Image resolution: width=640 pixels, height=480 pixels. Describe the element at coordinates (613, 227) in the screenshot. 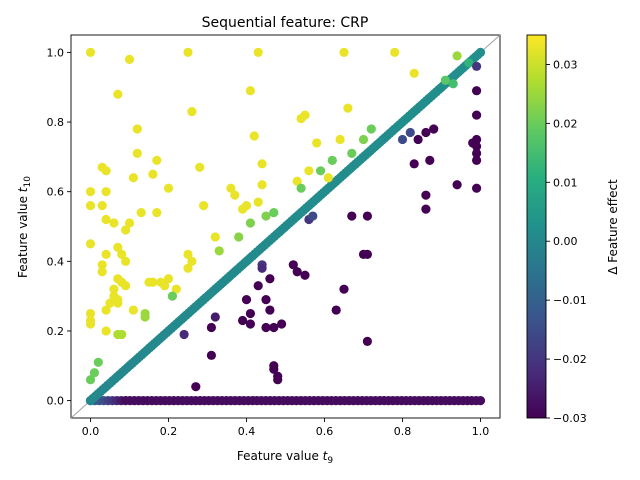

I see `colorbar-label: Δ Feature effect` at that location.